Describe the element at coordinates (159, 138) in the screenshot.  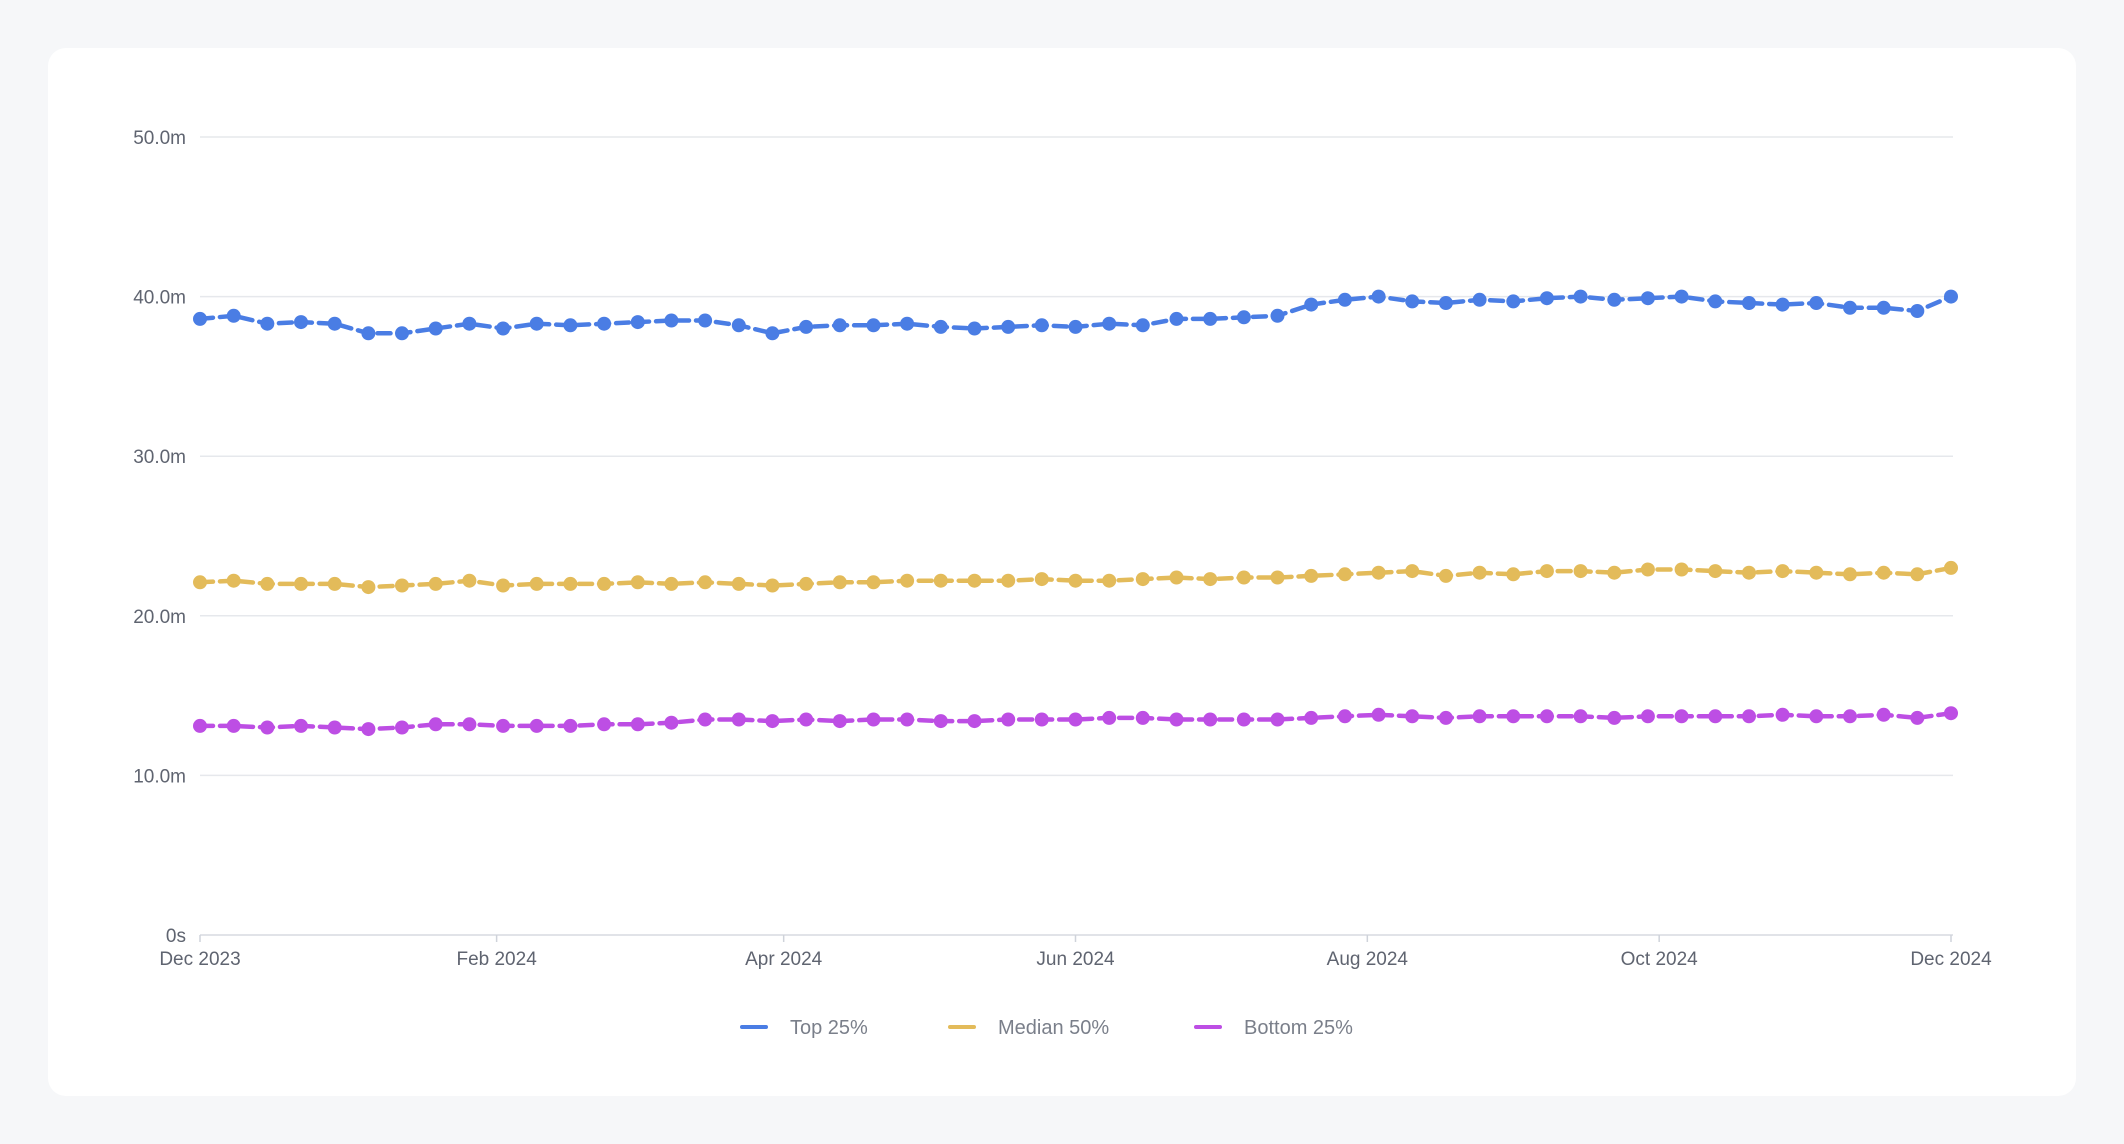
I see `y-tick-label: 50.0m` at that location.